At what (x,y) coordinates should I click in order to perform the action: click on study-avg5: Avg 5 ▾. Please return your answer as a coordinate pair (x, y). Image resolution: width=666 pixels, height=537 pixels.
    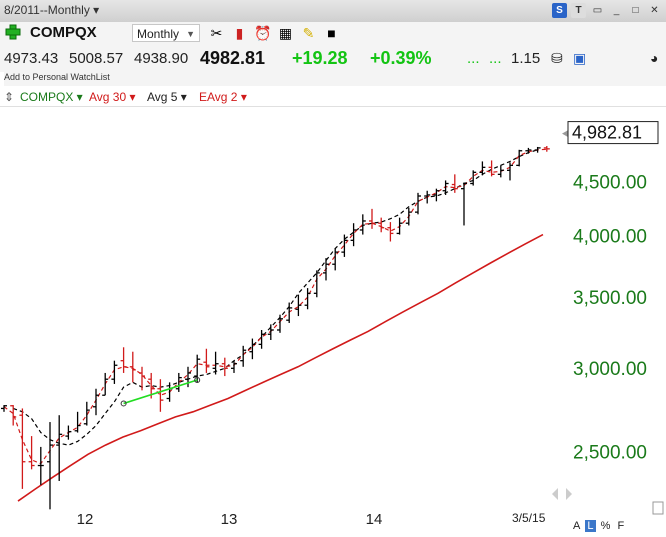
    Looking at the image, I should click on (167, 97).